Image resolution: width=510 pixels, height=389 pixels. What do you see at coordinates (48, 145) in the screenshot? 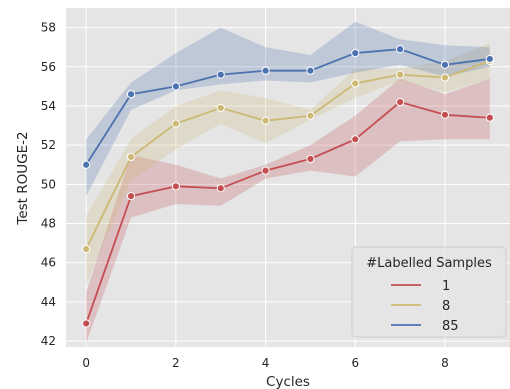
I see `y-tick-label: 52` at bounding box center [48, 145].